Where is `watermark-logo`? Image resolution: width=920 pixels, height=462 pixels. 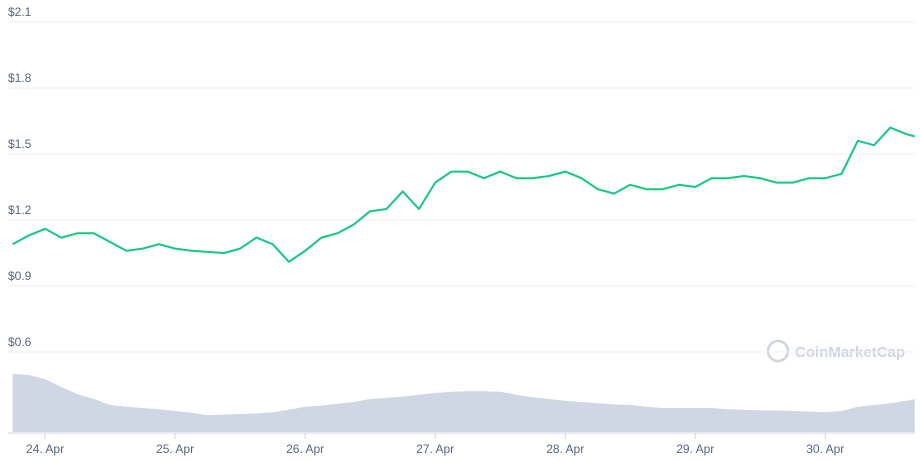 watermark-logo is located at coordinates (778, 351).